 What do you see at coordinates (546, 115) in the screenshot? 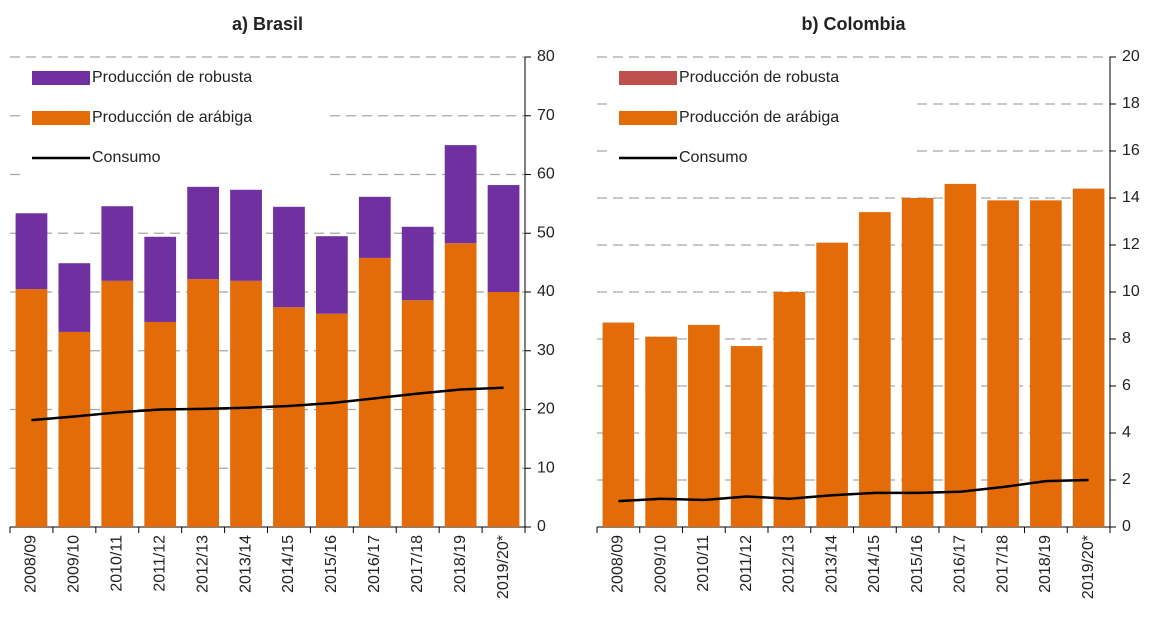
I see `y-tick-label: 70` at bounding box center [546, 115].